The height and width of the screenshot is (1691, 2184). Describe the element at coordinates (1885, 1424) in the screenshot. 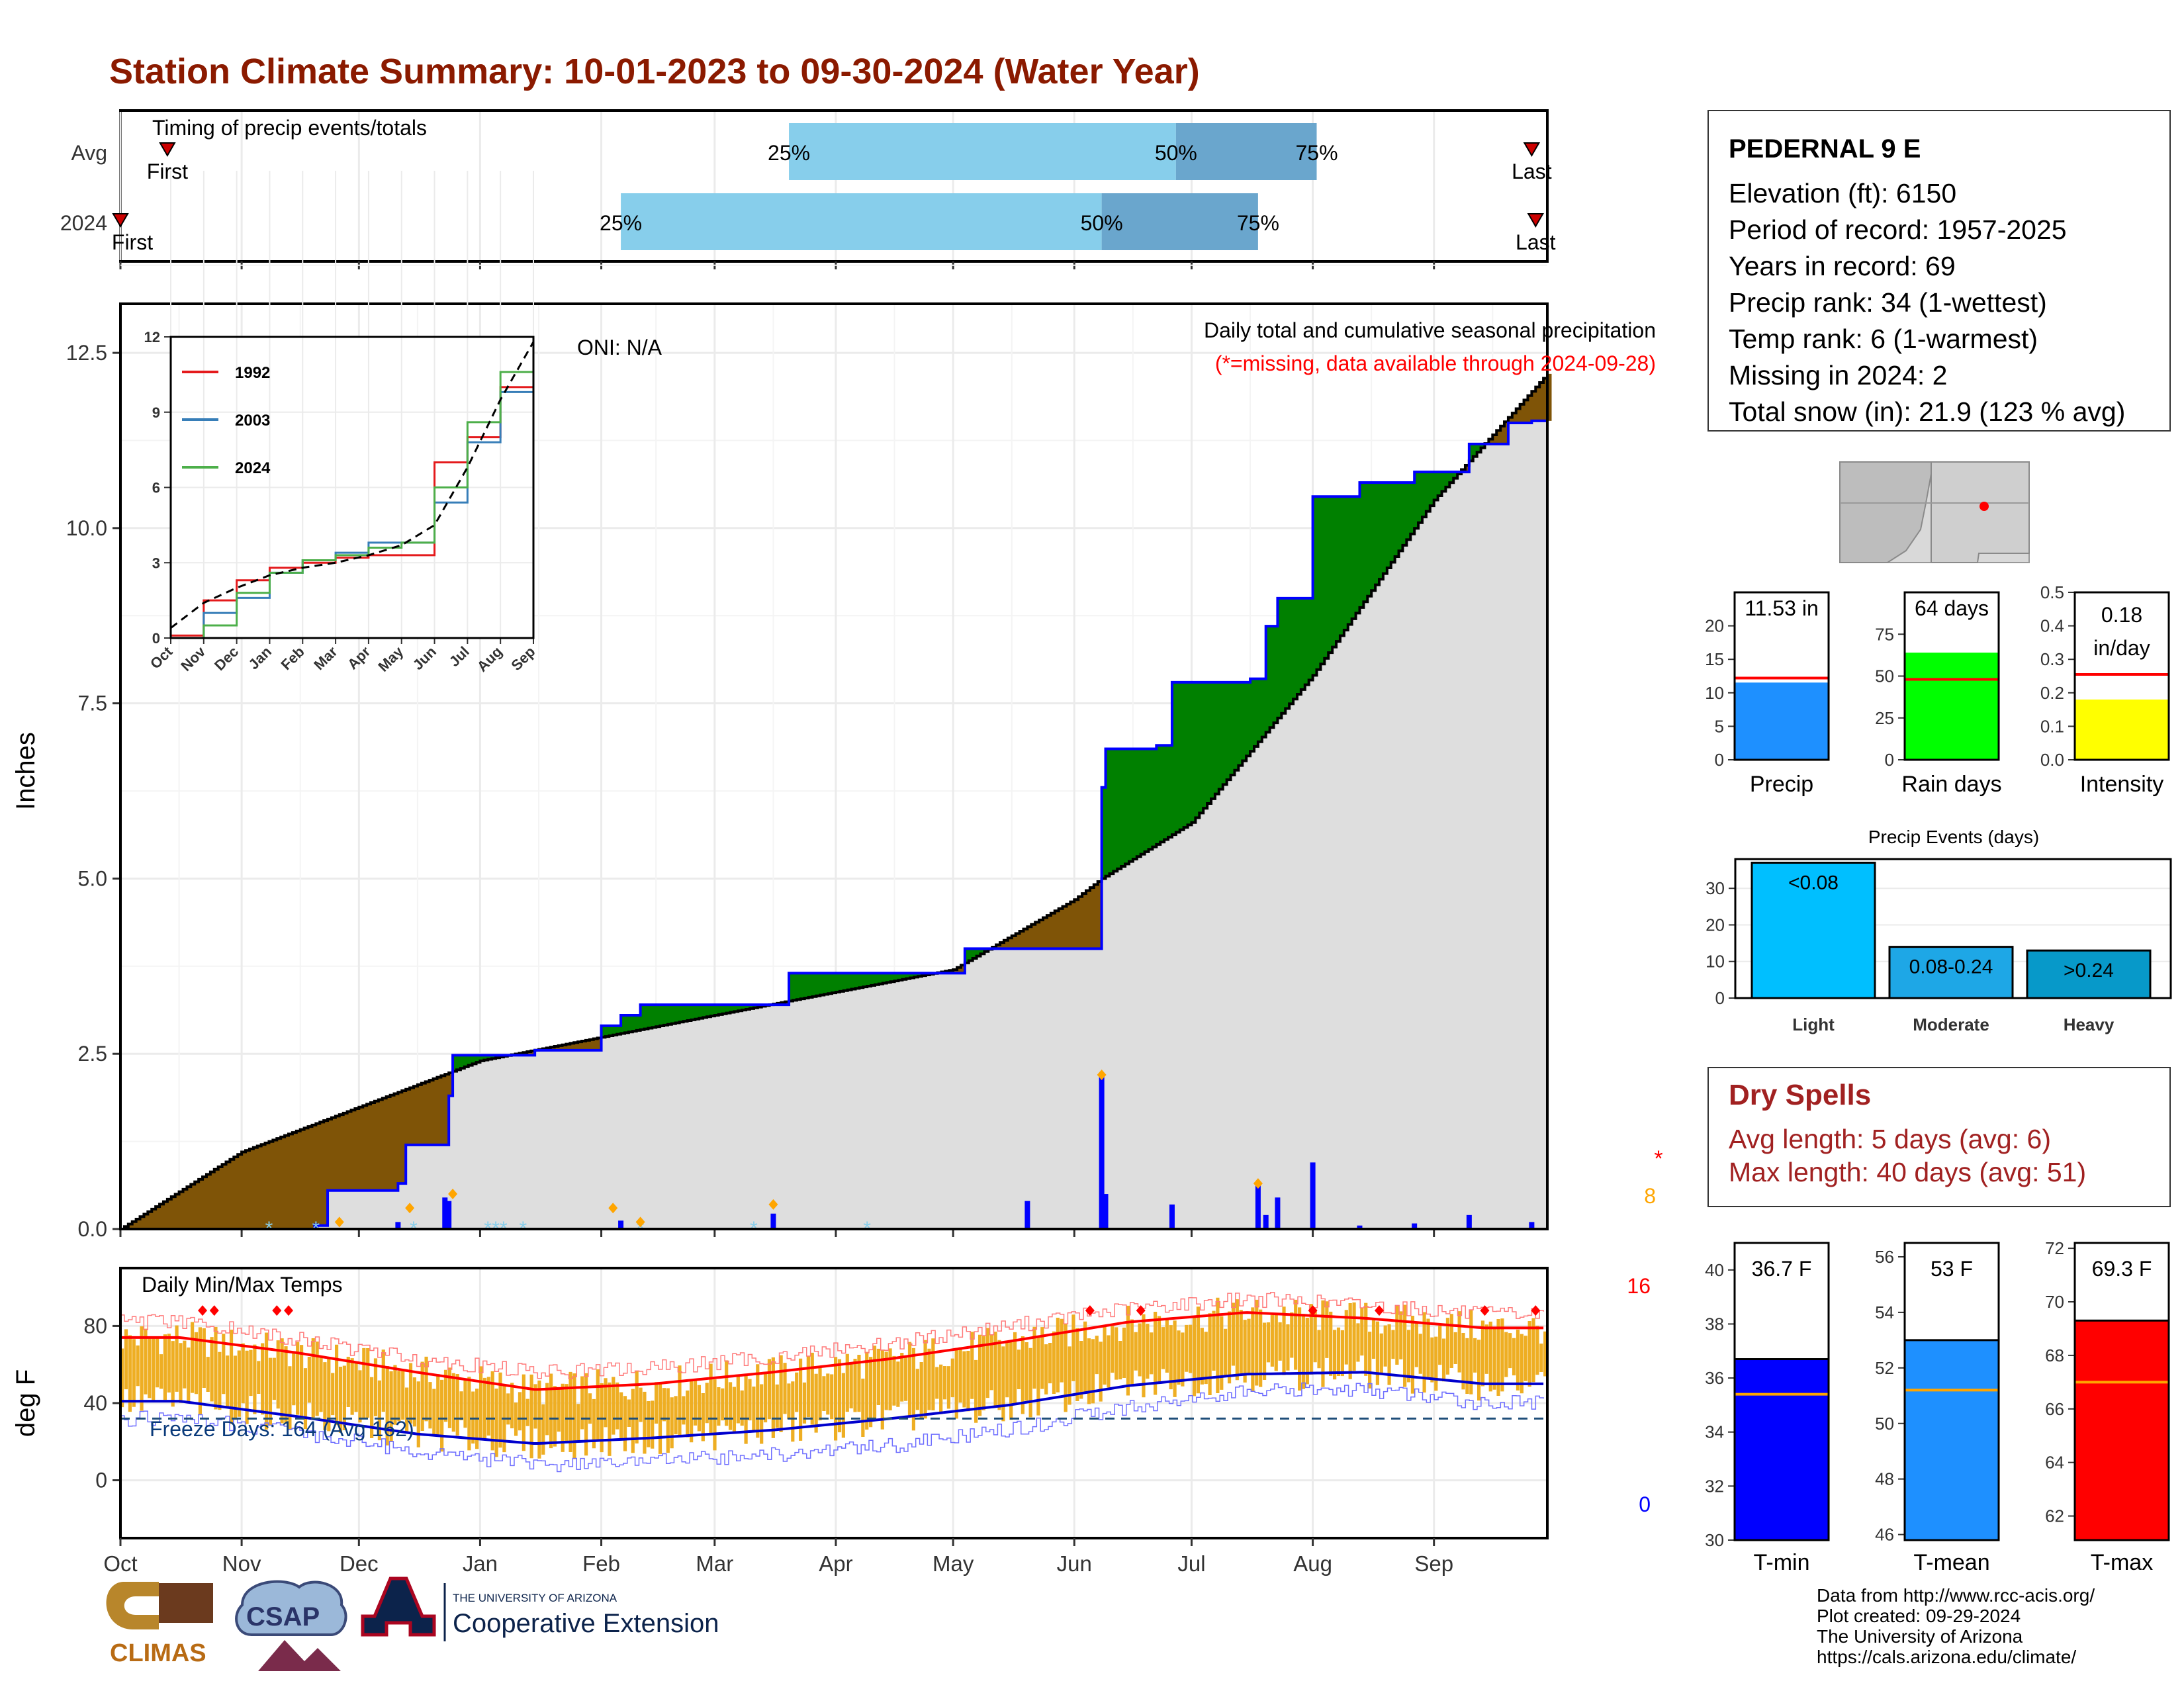

I see `temp-bar-y-tick-label: 50` at that location.